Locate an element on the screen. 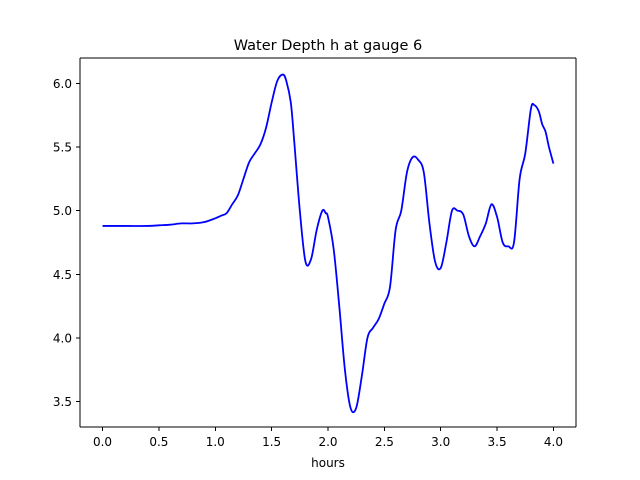 This screenshot has height=480, width=640. x-tick-label: 2.0 is located at coordinates (327, 442).